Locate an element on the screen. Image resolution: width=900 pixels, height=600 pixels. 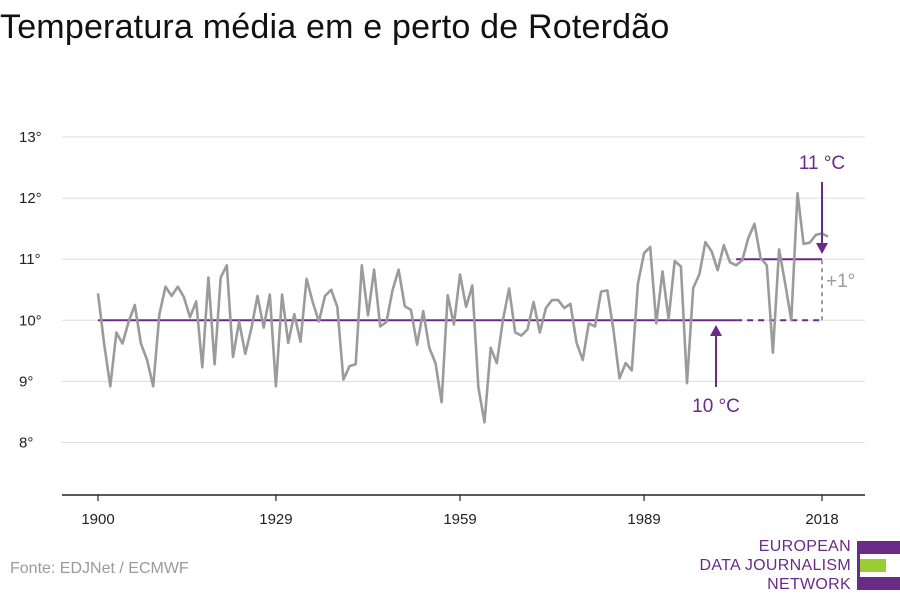
edjnet-logo: EUROPEAN DATA JOURNALISM NETWORK is located at coordinates (780, 569).